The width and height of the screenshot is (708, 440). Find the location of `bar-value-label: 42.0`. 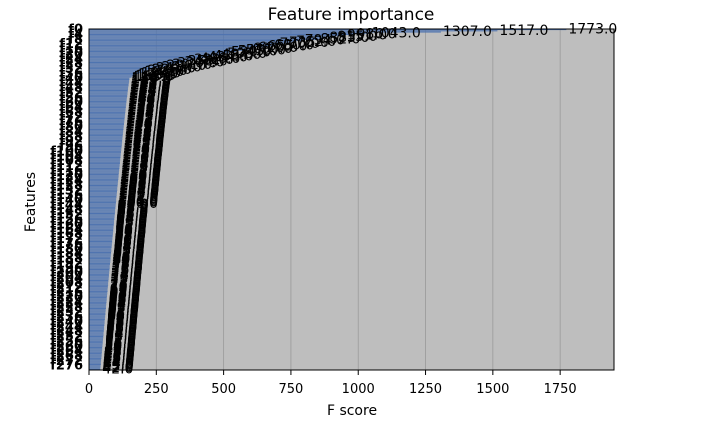

bar-value-label: 42.0 is located at coordinates (117, 369).